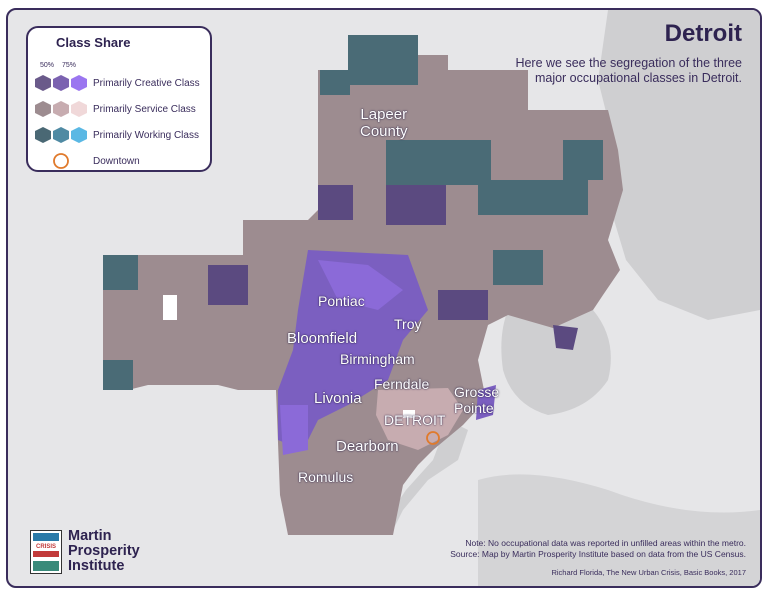 The image size is (768, 593). What do you see at coordinates (326, 477) in the screenshot?
I see `place-label-romulus: Romulus` at bounding box center [326, 477].